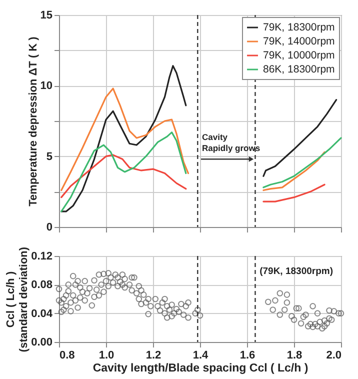 The image size is (358, 379). Describe the element at coordinates (46, 86) in the screenshot. I see `y-tick-label: 10` at that location.